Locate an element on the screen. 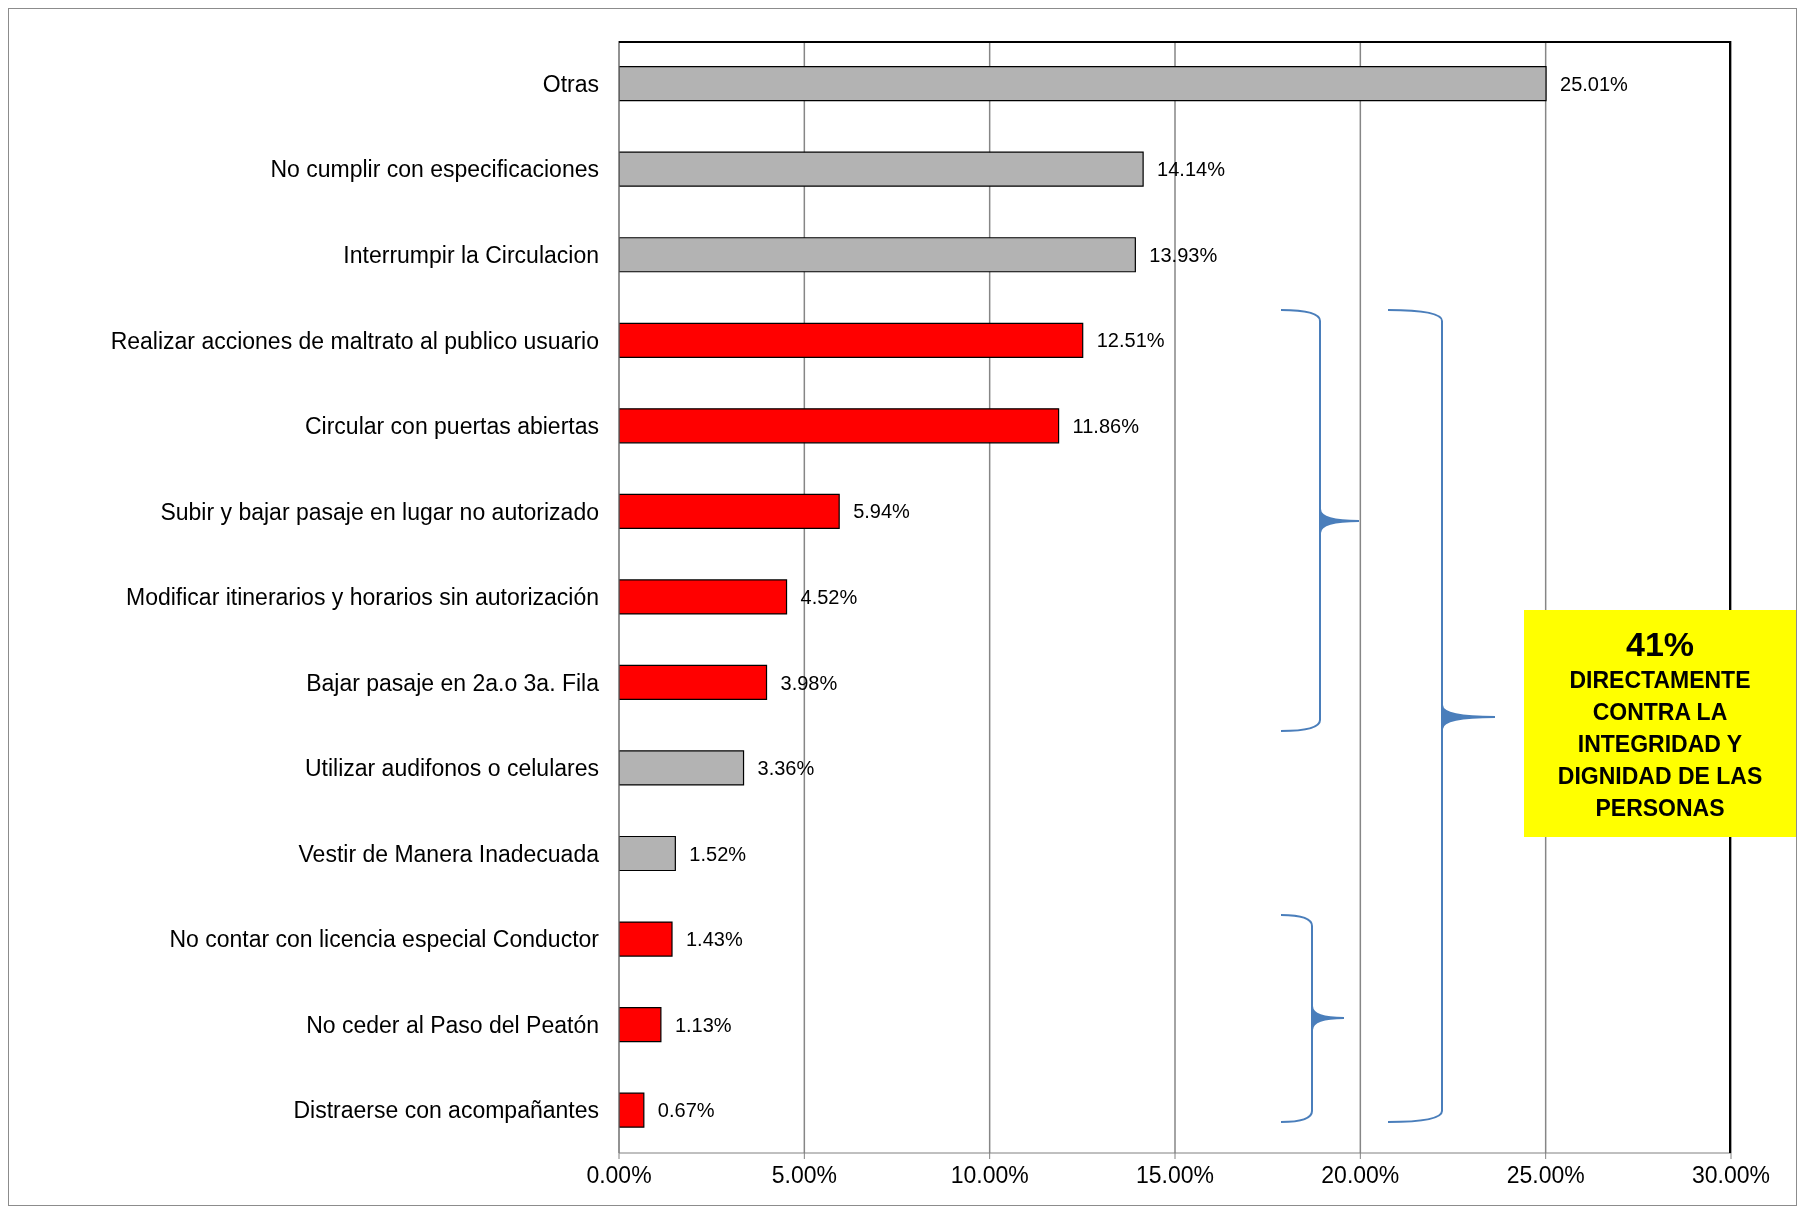 This screenshot has height=1206, width=1805. x-tick-label: 25.00% is located at coordinates (1545, 1175).